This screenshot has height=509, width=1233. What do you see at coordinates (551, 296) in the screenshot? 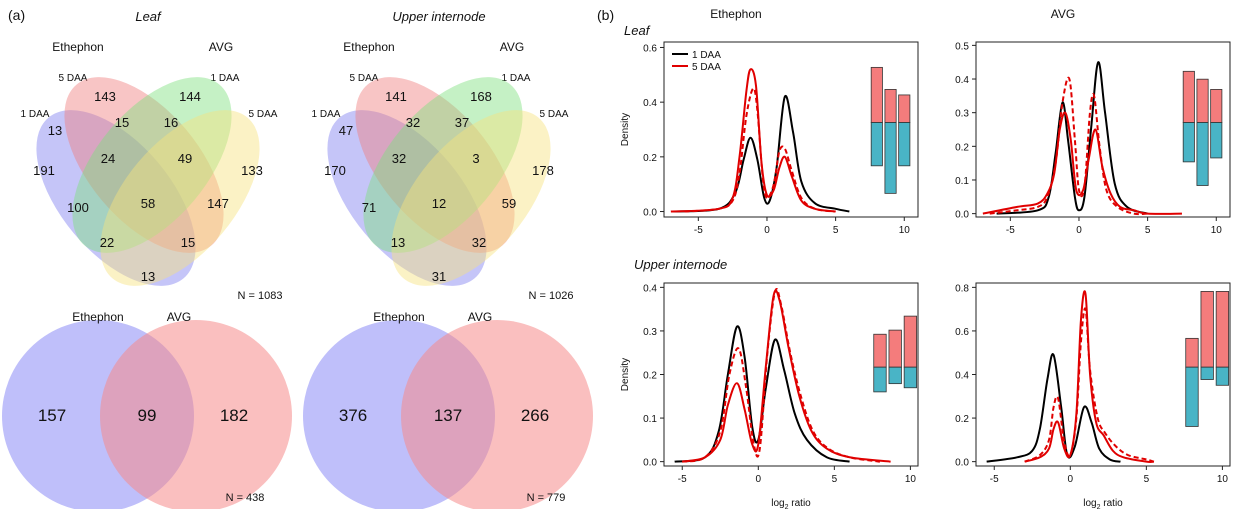
I see `venn4-total-count: N = 1026` at bounding box center [551, 296].